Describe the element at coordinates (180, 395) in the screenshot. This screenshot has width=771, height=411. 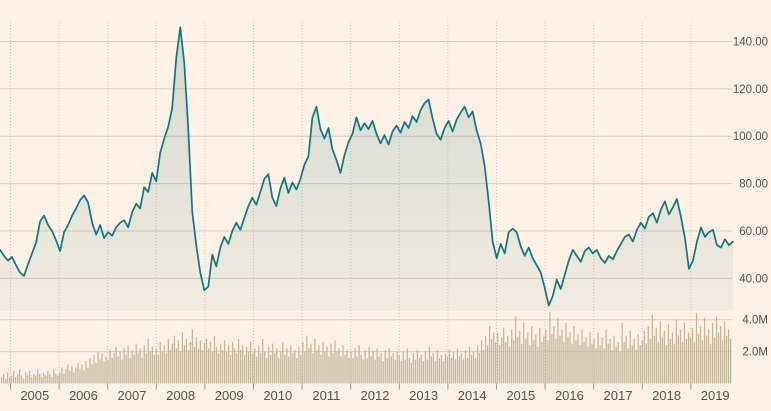
I see `year-label: 2008` at that location.